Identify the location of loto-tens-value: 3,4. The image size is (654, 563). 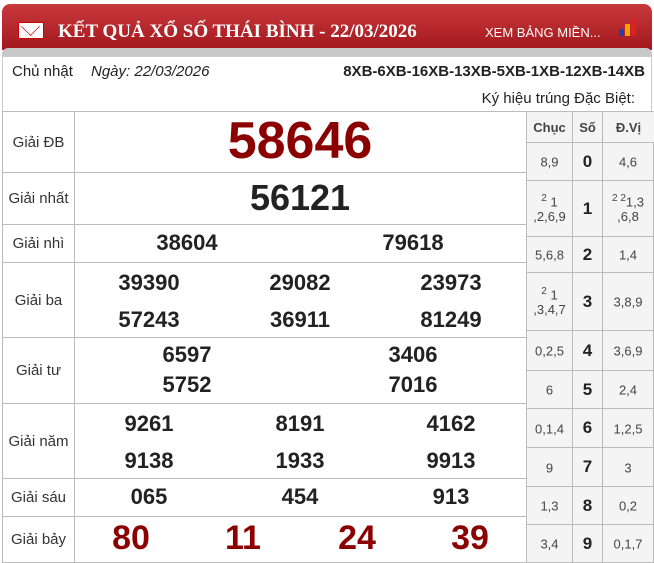
(549, 544).